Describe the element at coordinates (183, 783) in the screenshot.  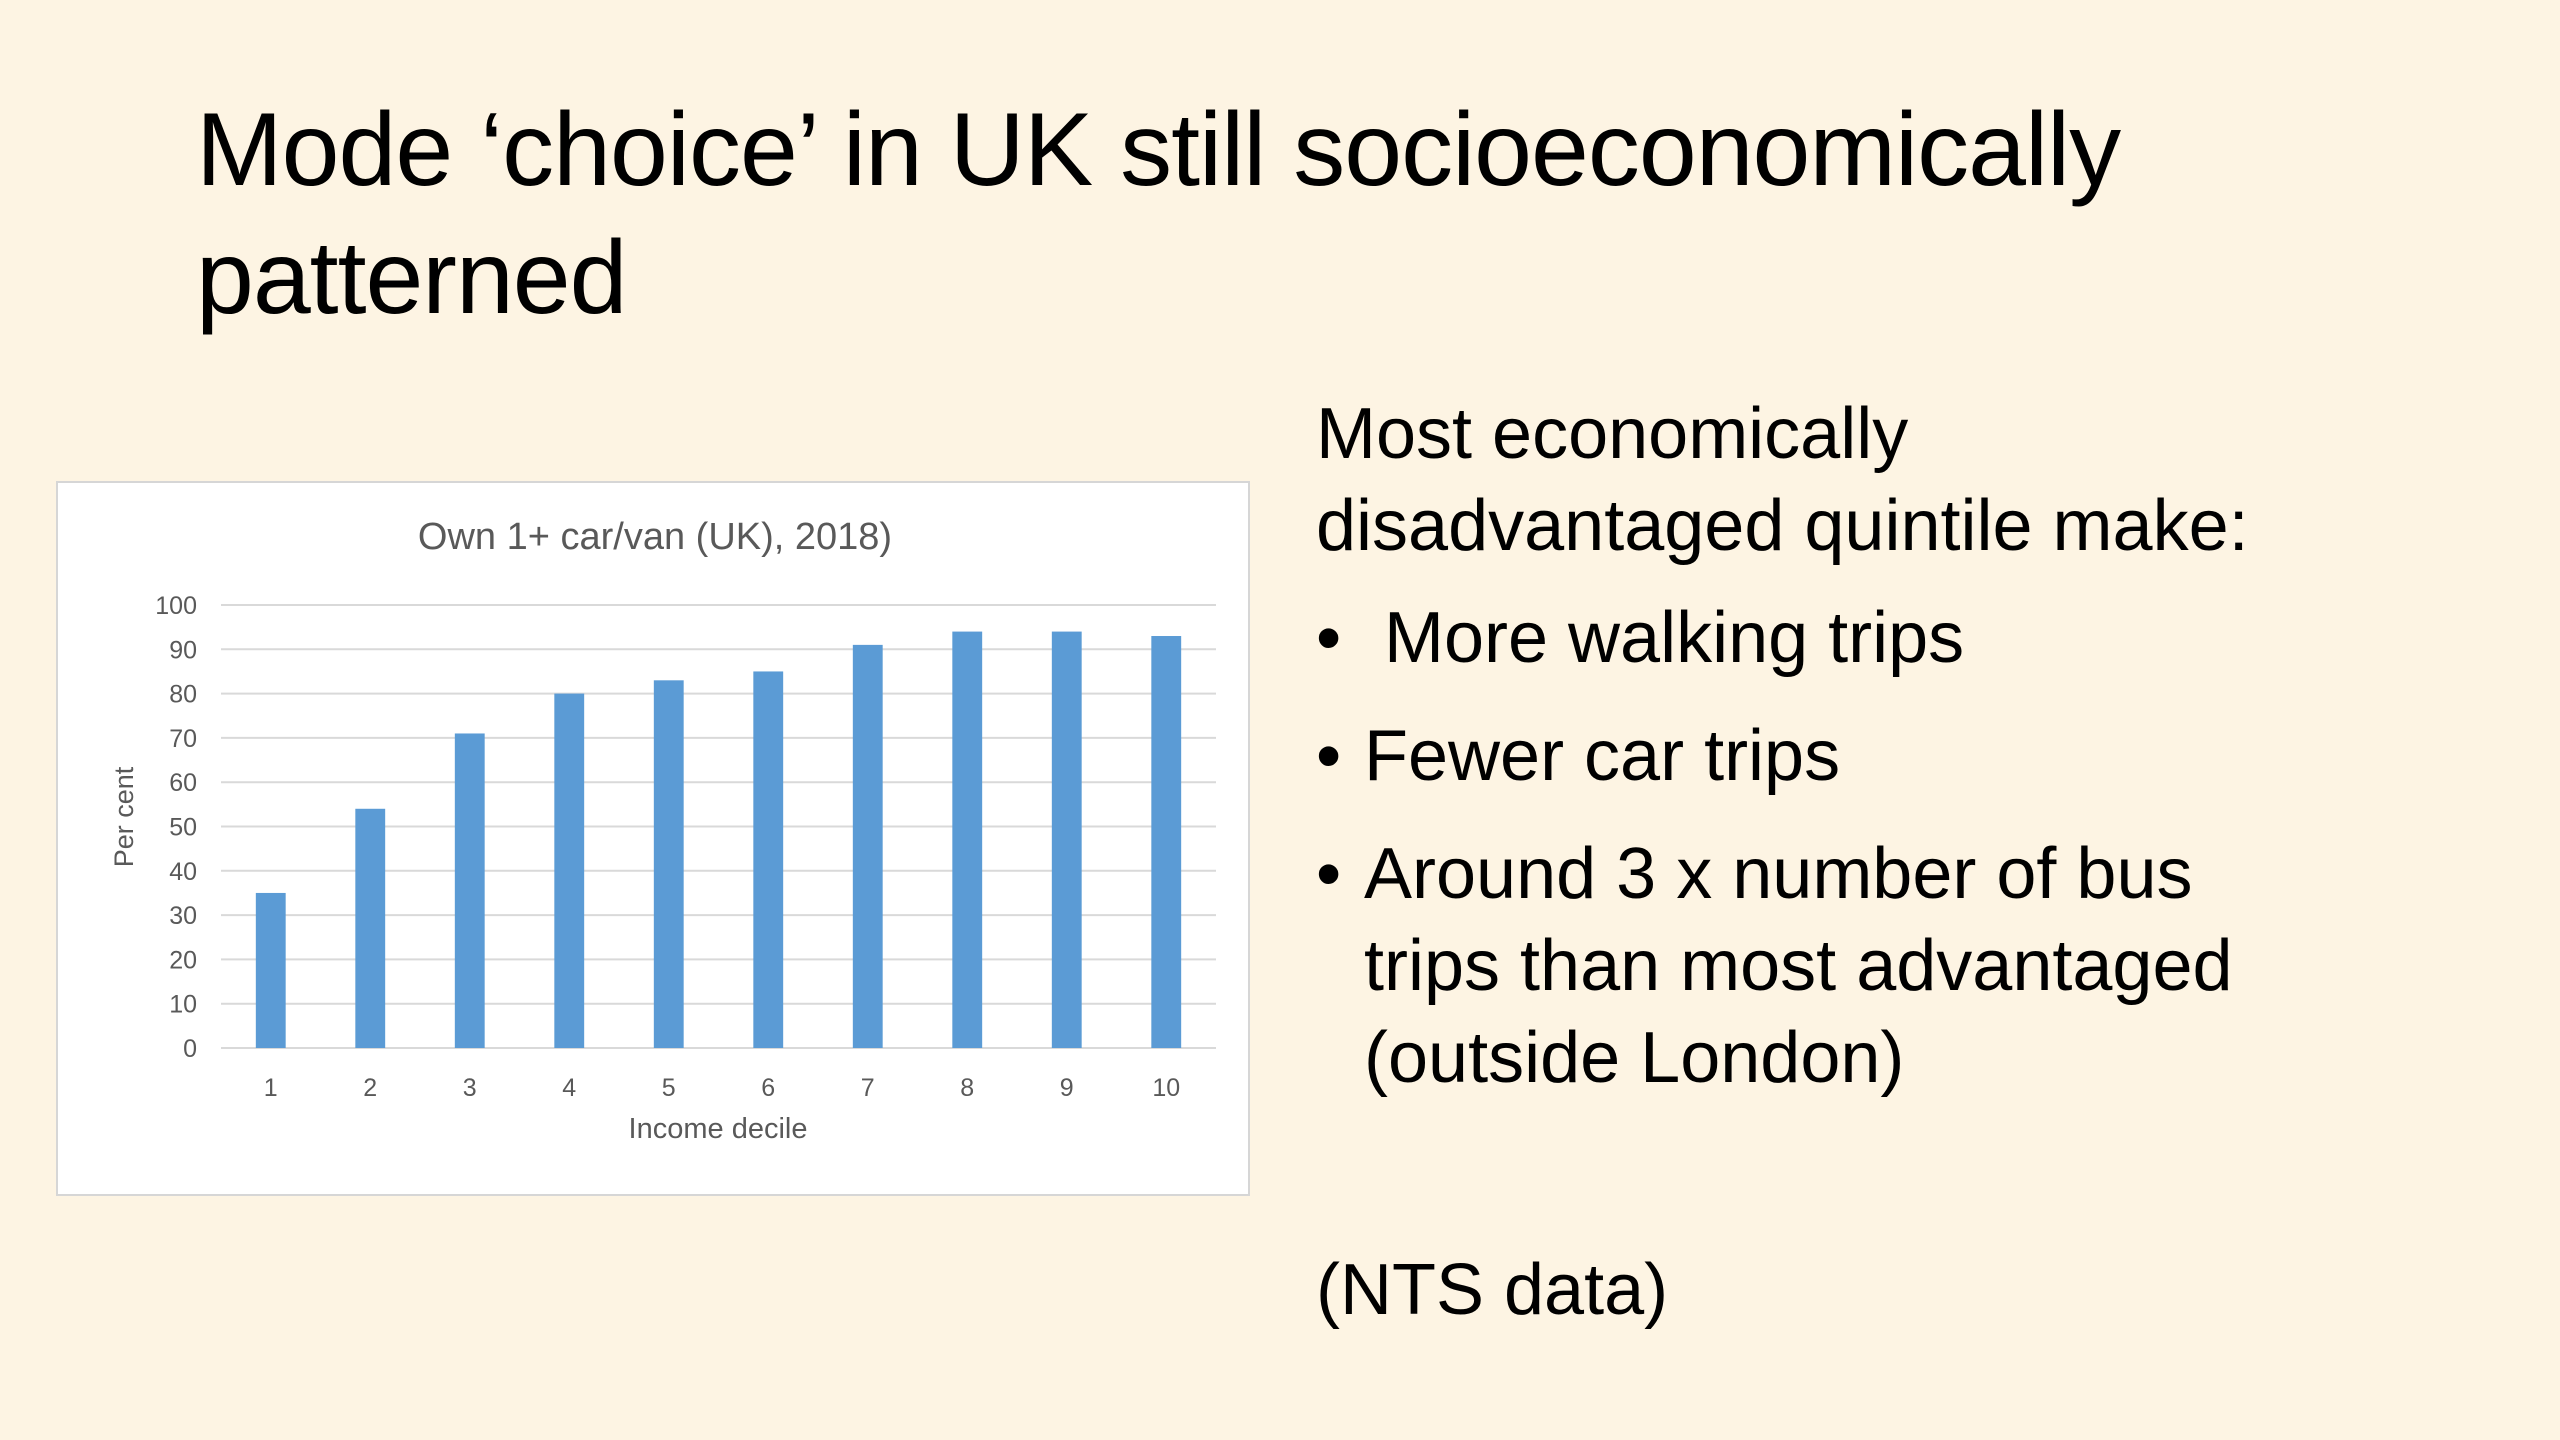
I see `chart-y-tick-label: 60` at that location.